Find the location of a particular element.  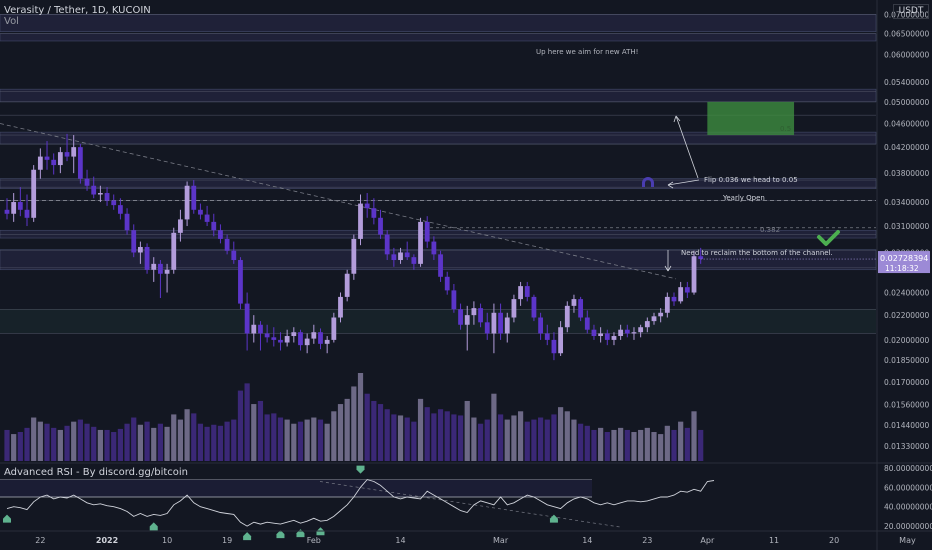

price-tick-label: 0.04200000 is located at coordinates (907, 147).